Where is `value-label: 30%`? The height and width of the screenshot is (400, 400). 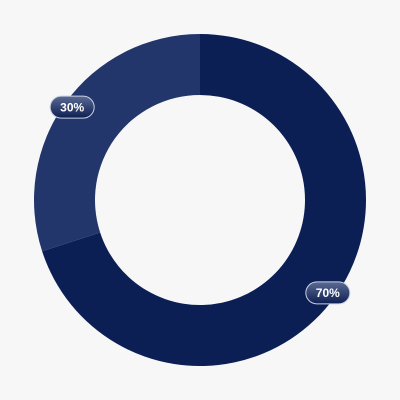
value-label: 30% is located at coordinates (72, 107).